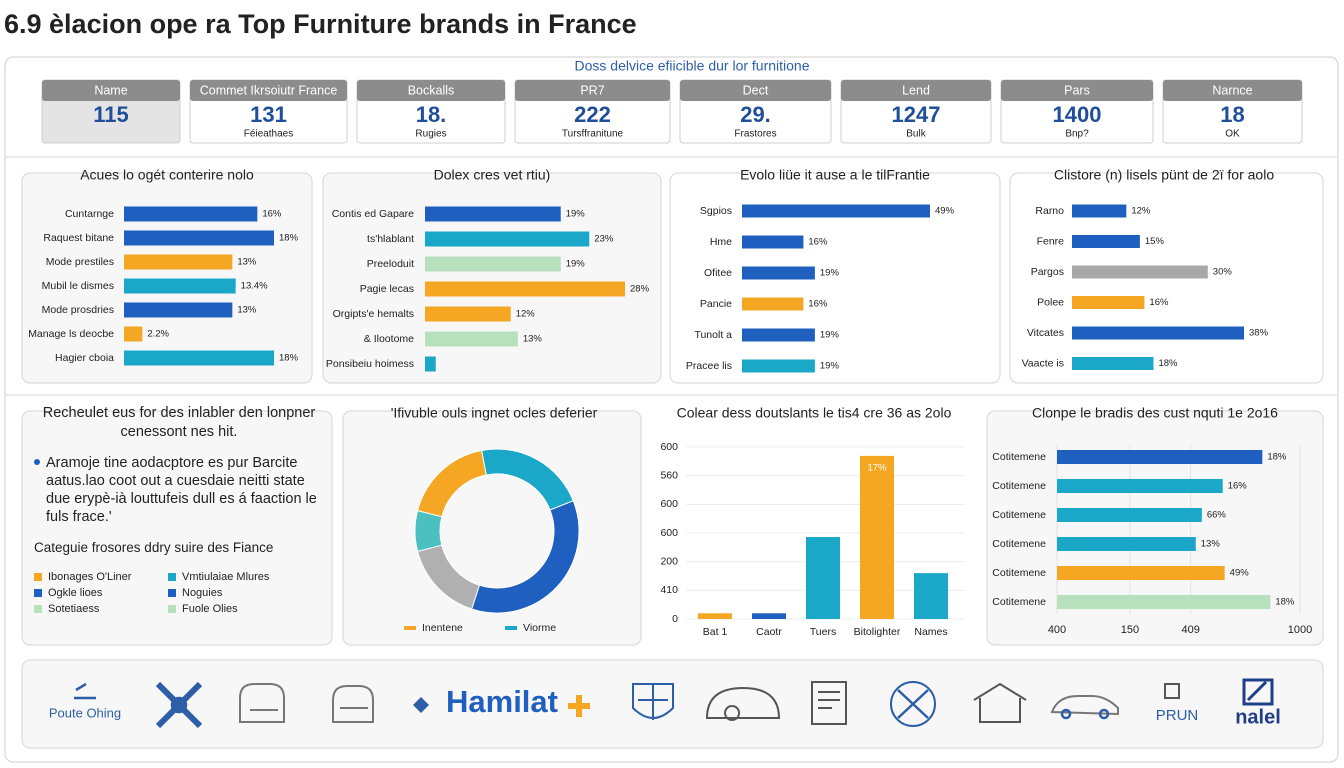 This screenshot has height=768, width=1344. Describe the element at coordinates (592, 114) in the screenshot. I see `kpi-value: 222` at that location.